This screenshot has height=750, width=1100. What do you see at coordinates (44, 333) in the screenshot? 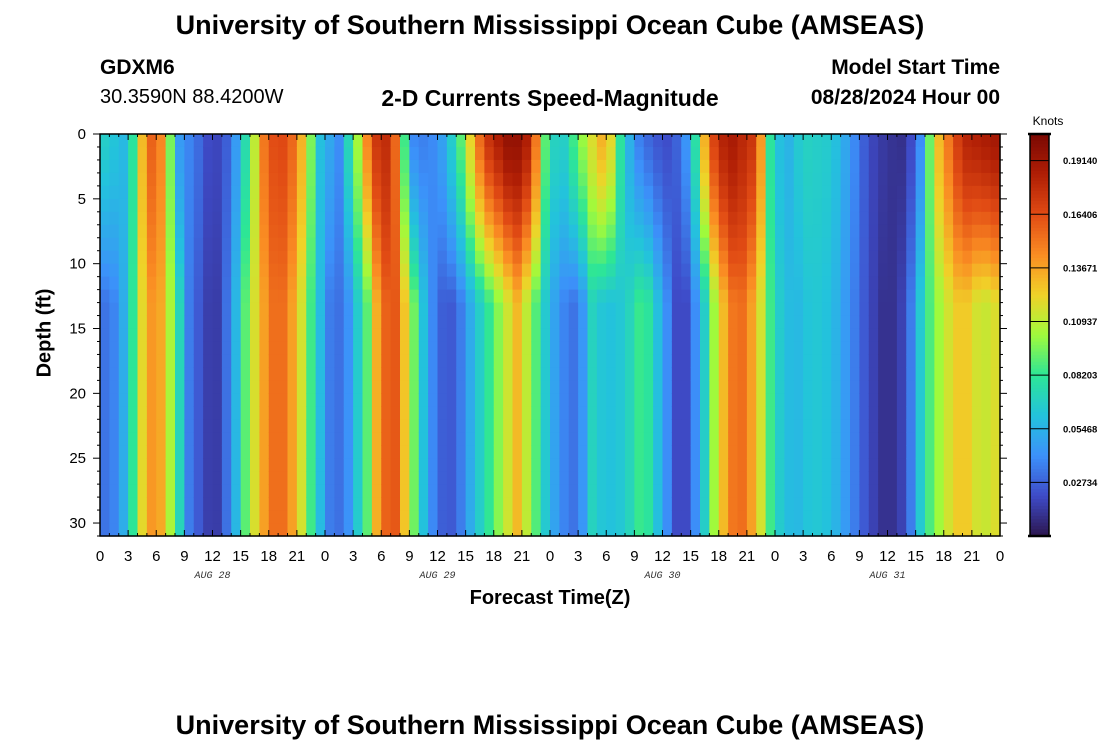
I see `y-axis-title: Depth (ft)` at bounding box center [44, 333].